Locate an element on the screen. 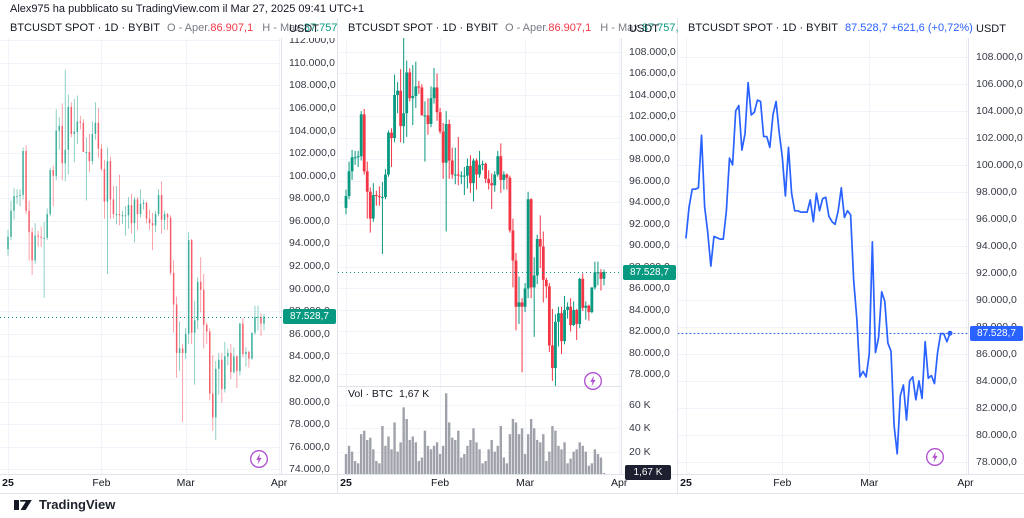 The image size is (1024, 518). y-axis-label: 112.000,0 is located at coordinates (312, 42).